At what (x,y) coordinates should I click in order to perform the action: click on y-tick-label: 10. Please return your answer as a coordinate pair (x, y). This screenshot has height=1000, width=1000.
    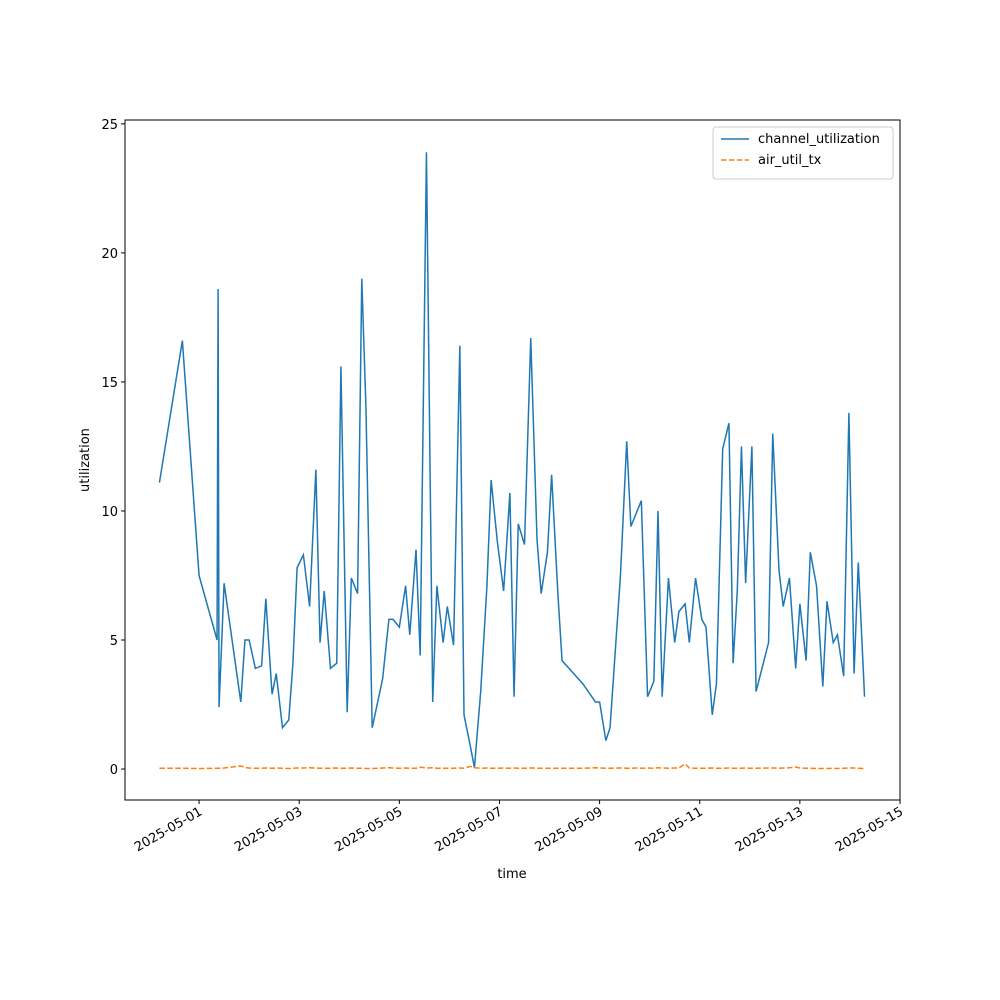
    Looking at the image, I should click on (109, 512).